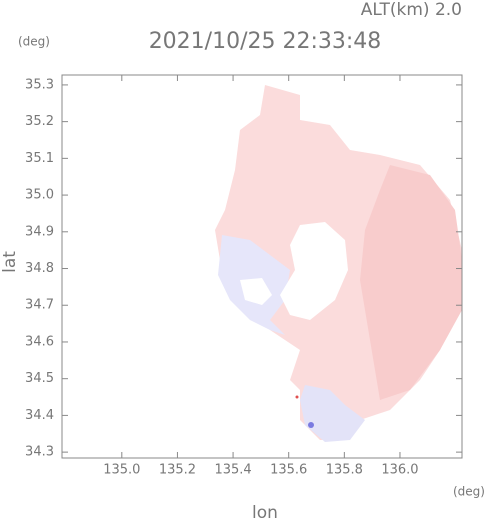 The height and width of the screenshot is (521, 491). I want to click on y-tick-label: 35.1, so click(39, 158).